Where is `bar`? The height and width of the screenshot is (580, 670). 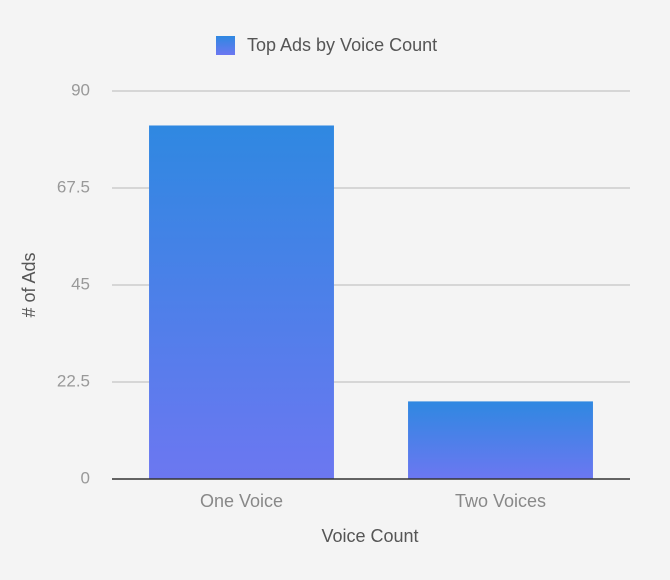
bar is located at coordinates (500, 440).